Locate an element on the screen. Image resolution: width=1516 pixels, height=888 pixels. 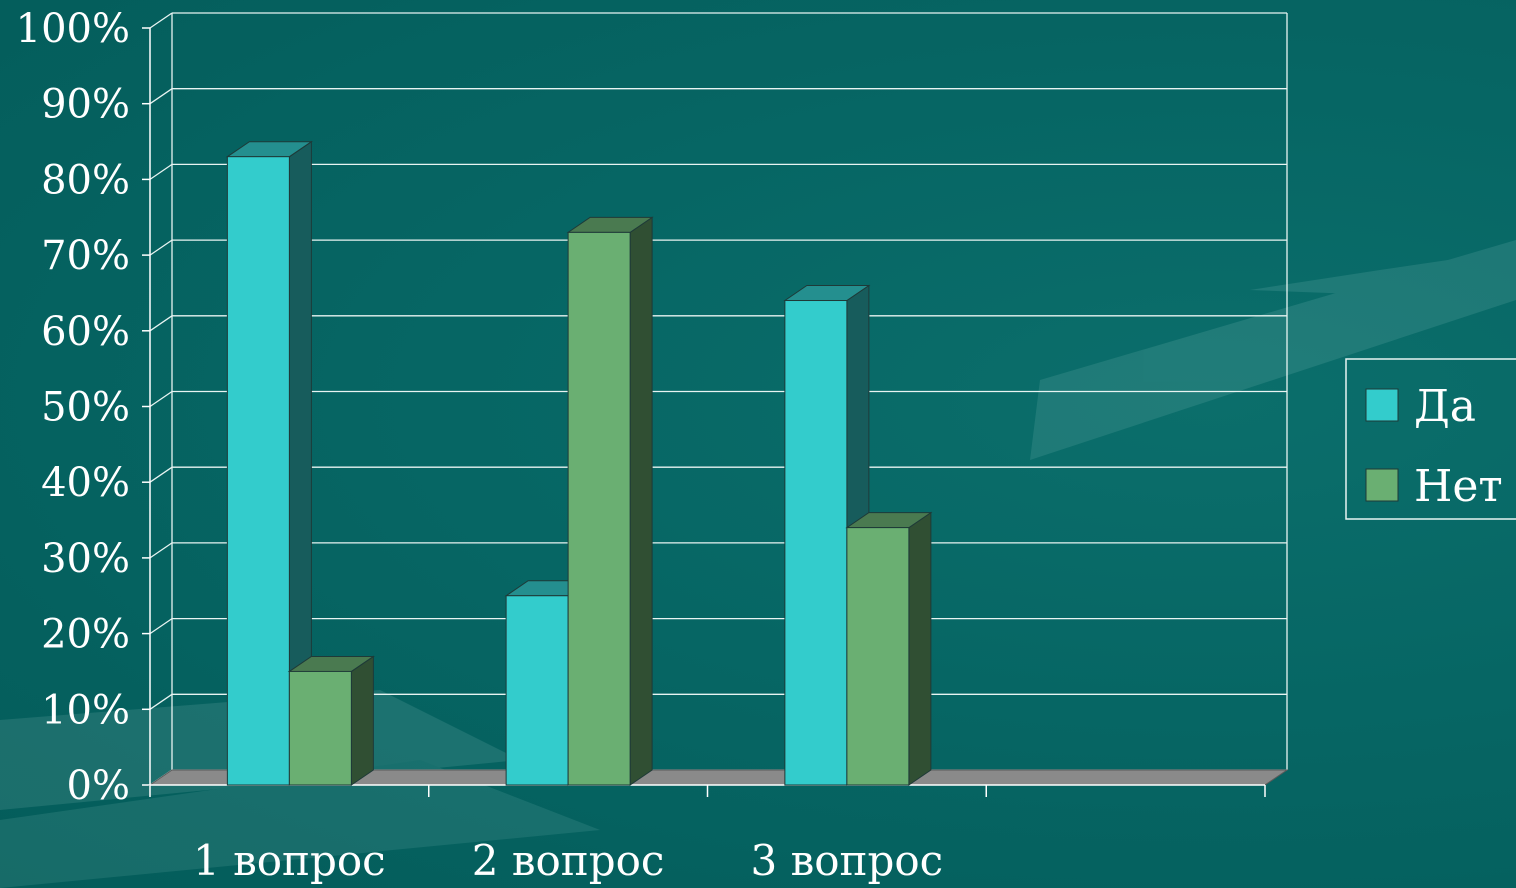
y-tick-label: 30% is located at coordinates (85, 559).